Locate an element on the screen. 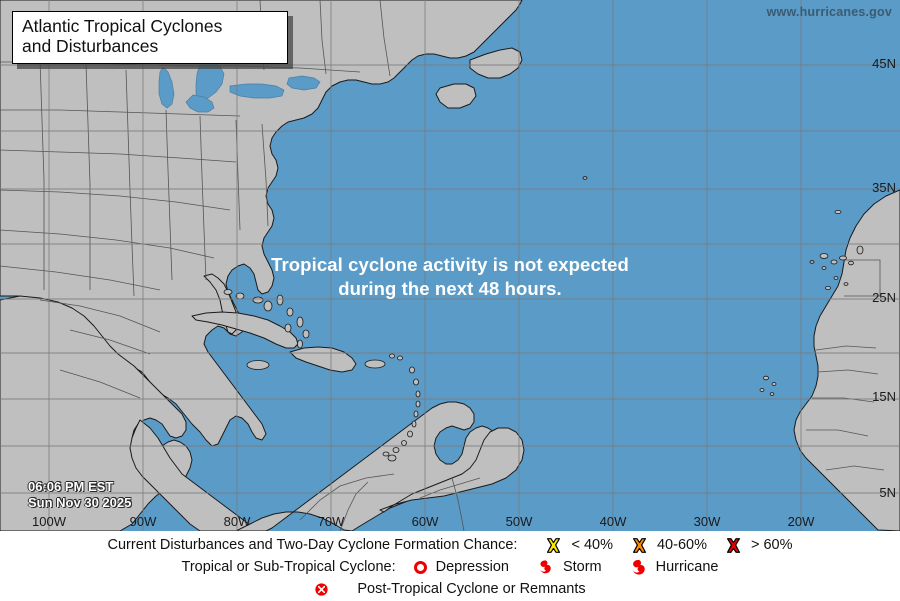 This screenshot has width=900, height=601. lon-label-50w: 50W is located at coordinates (519, 521).